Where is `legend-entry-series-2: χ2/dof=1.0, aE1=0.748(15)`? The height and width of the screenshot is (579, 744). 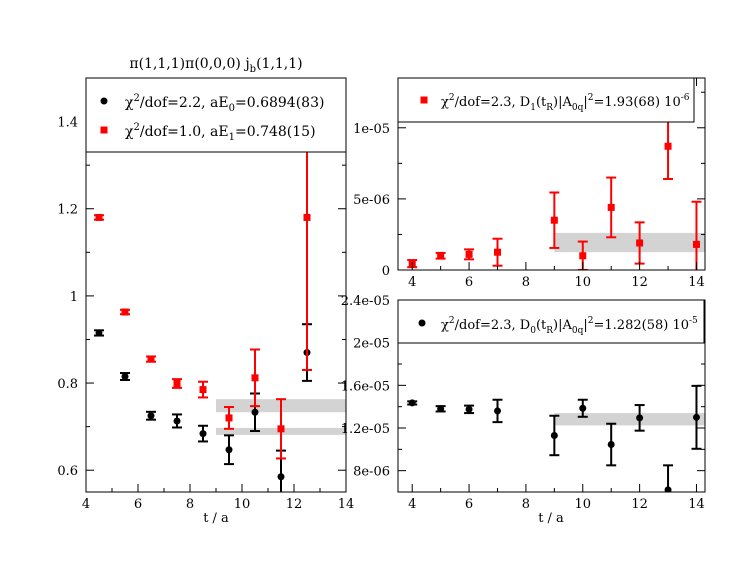
legend-entry-series-2: χ2/dof=1.0, aE1=0.748(15) is located at coordinates (220, 132).